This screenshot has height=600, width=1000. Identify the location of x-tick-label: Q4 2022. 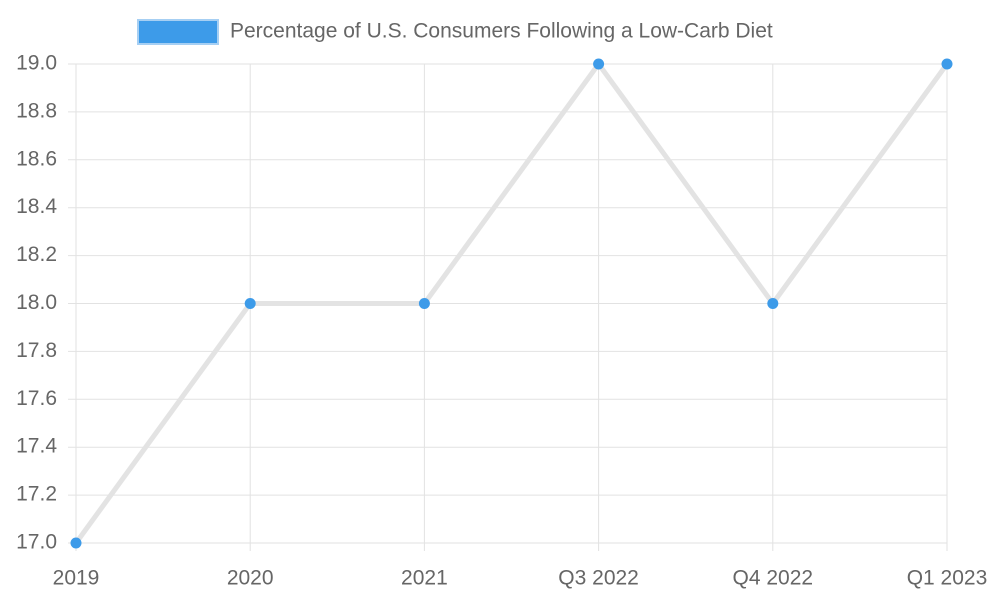
(773, 578).